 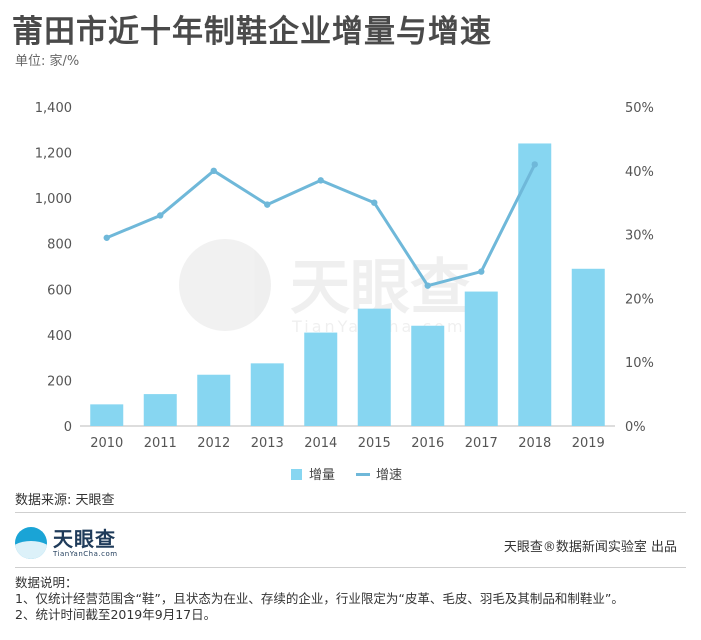 I want to click on x-tick-label: 2016, so click(x=427, y=443).